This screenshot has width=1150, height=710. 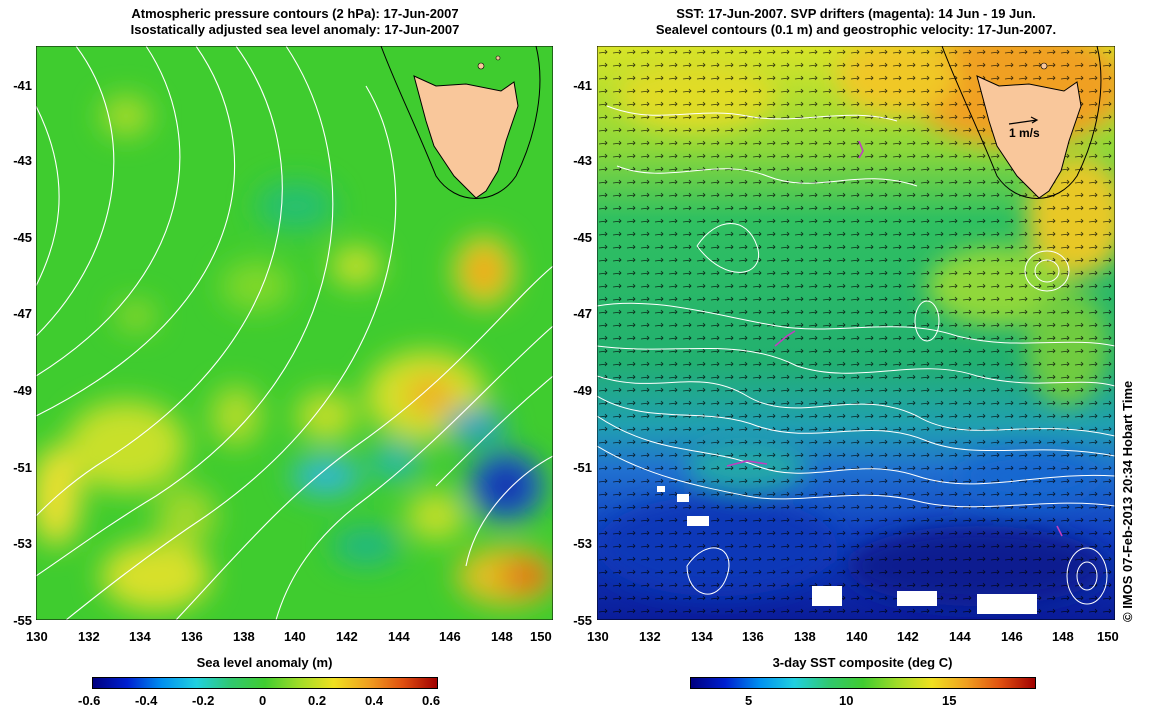 What do you see at coordinates (857, 636) in the screenshot?
I see `right-x-tick: 140` at bounding box center [857, 636].